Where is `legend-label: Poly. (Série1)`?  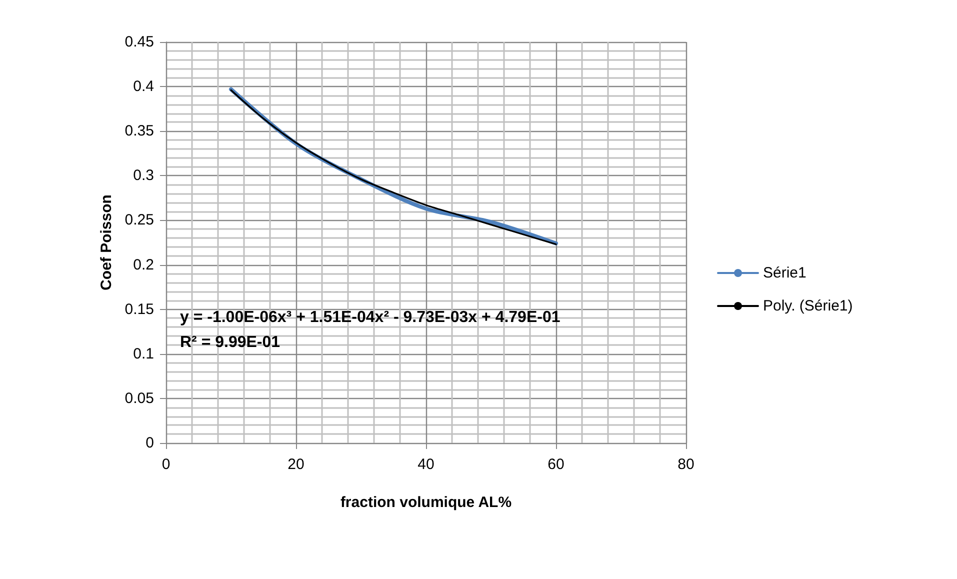
legend-label: Poly. (Série1) is located at coordinates (808, 306).